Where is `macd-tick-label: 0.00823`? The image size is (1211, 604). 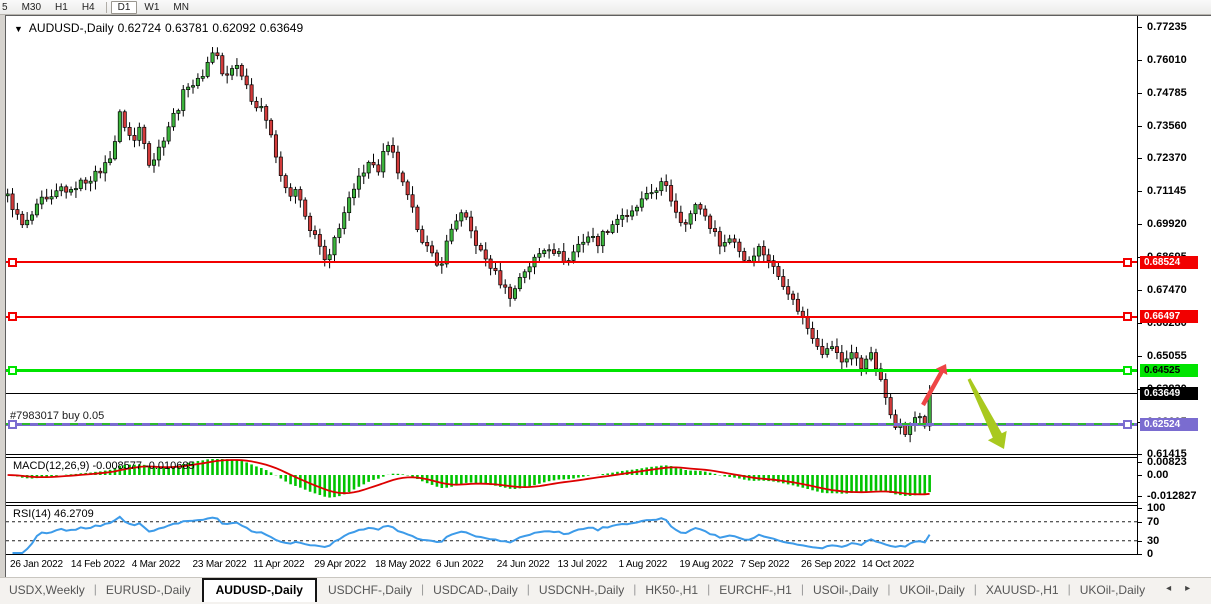 macd-tick-label: 0.00823 is located at coordinates (1167, 461).